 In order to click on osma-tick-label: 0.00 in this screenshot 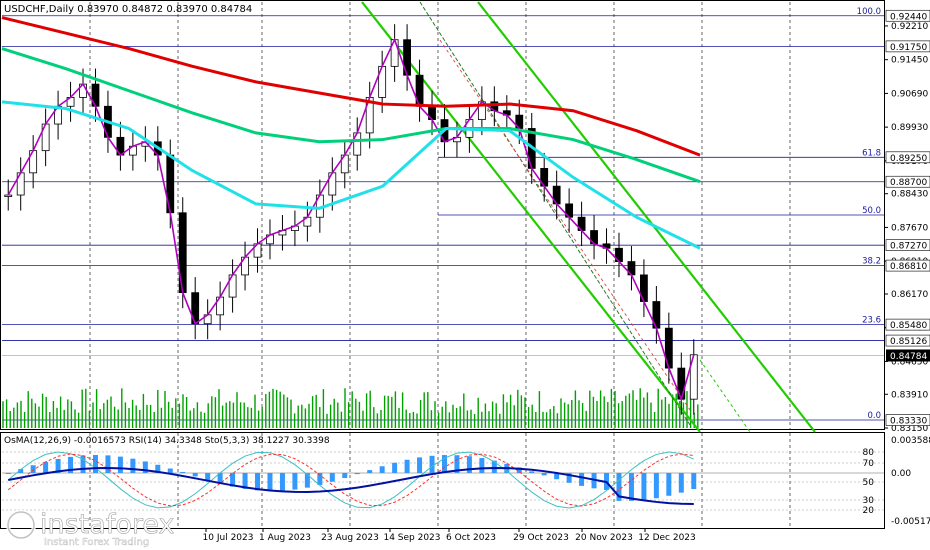, I will do `click(901, 474)`.